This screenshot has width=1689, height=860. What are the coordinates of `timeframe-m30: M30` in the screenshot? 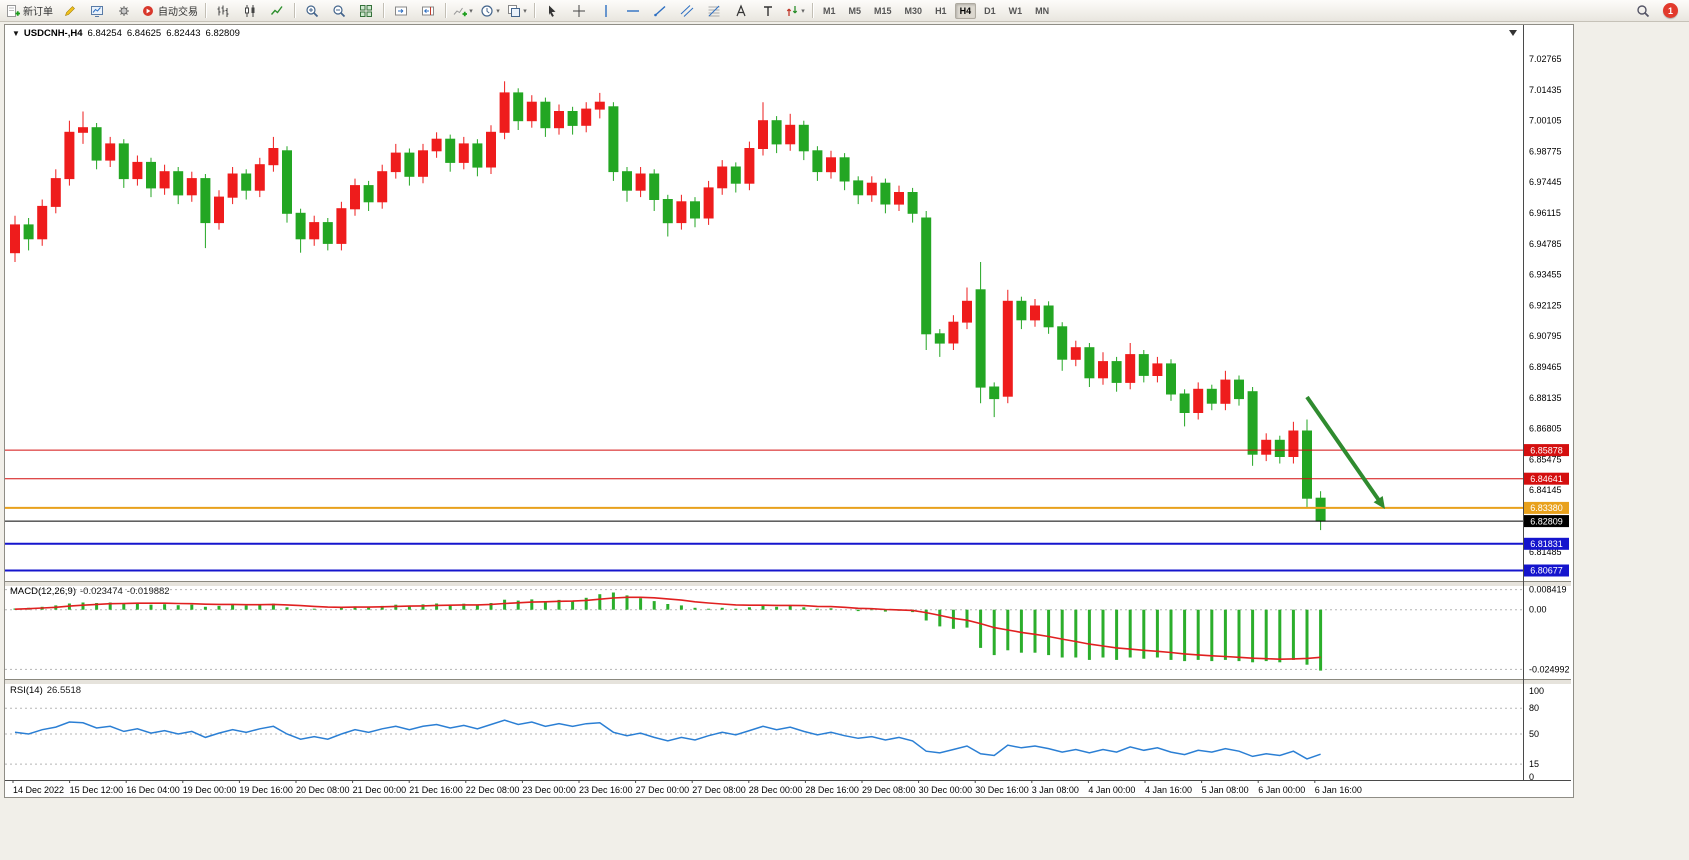 It's located at (913, 10).